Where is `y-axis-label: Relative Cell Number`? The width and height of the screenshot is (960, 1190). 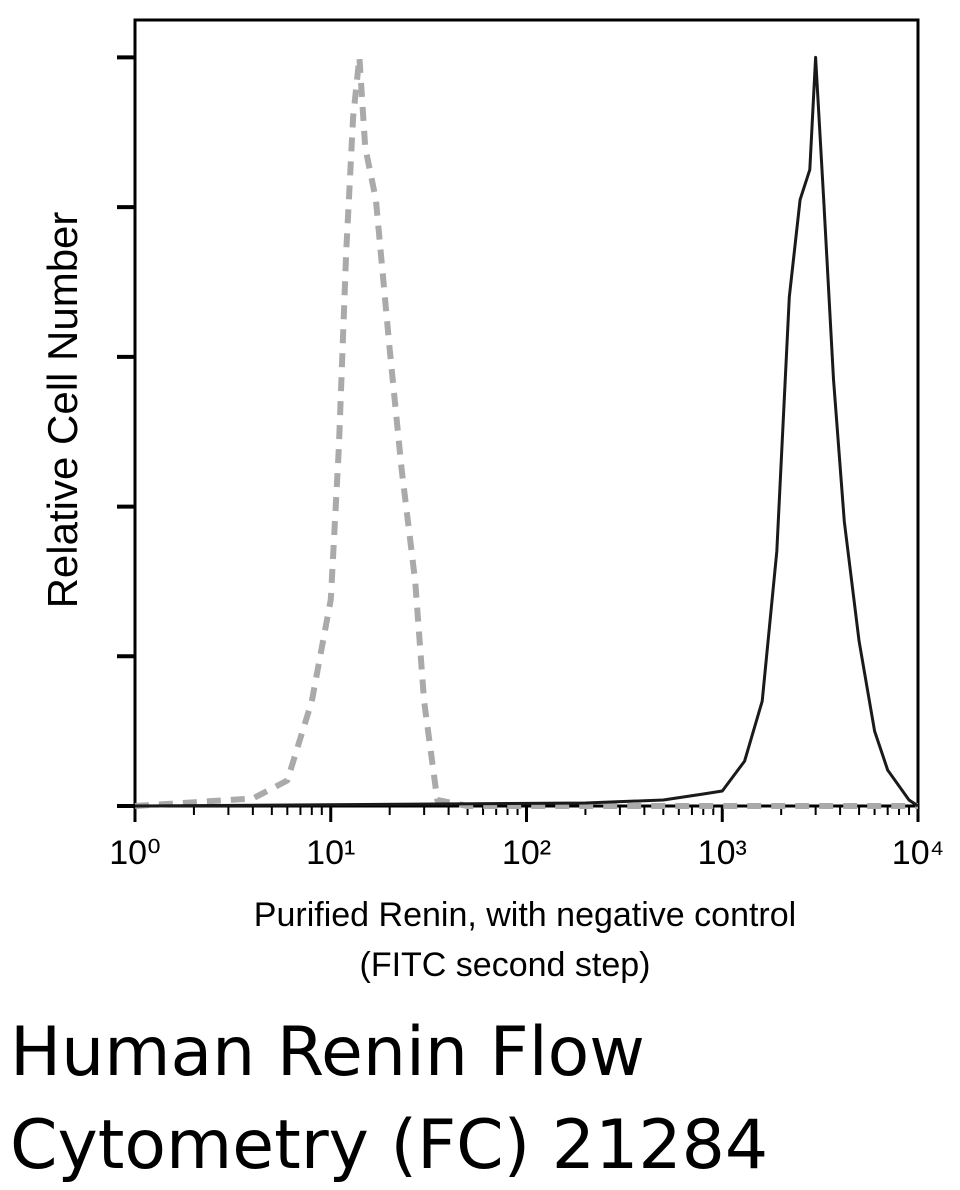 y-axis-label: Relative Cell Number is located at coordinates (62, 410).